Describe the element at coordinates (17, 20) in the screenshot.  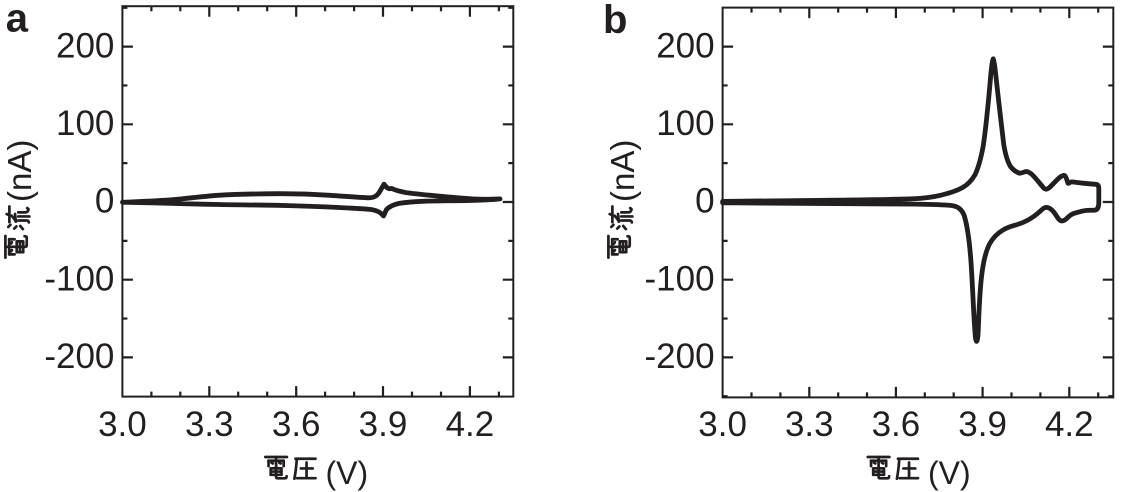
I see `svg-text: a` at that location.